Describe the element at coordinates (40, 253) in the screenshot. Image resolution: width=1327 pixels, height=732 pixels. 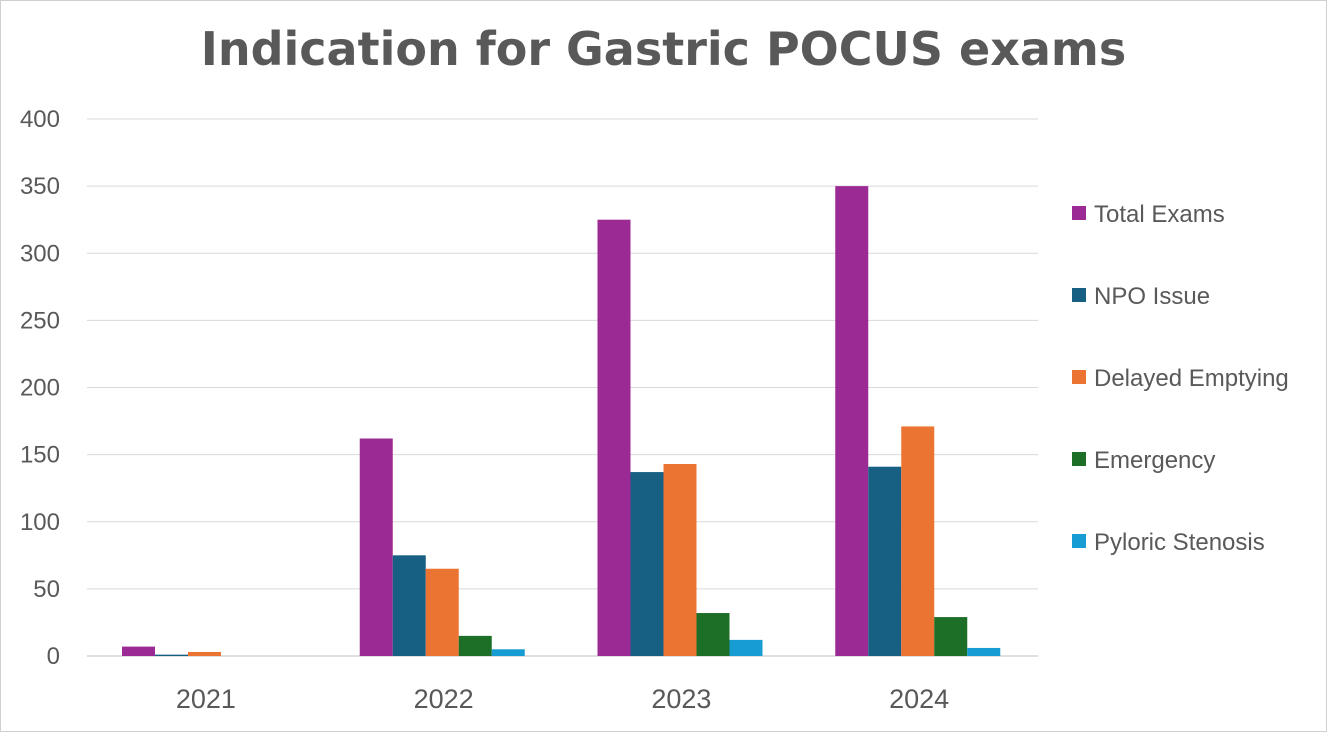
I see `y-tick-label: 300` at that location.